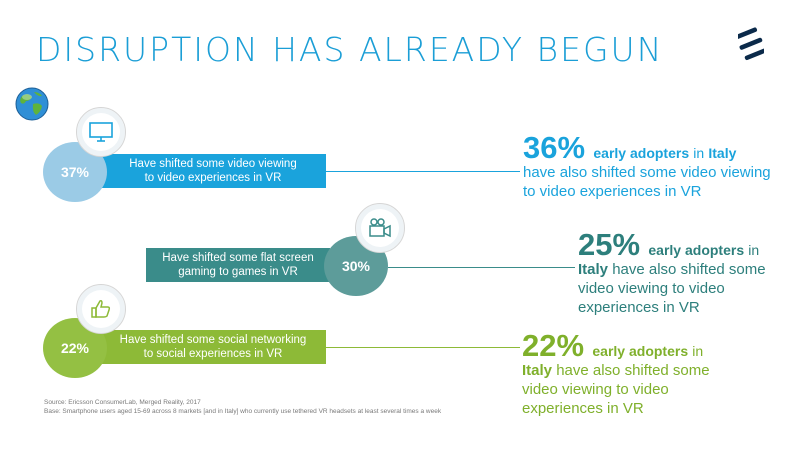 The height and width of the screenshot is (450, 800). What do you see at coordinates (722, 153) in the screenshot?
I see `row-1-stat-country: Italy` at bounding box center [722, 153].